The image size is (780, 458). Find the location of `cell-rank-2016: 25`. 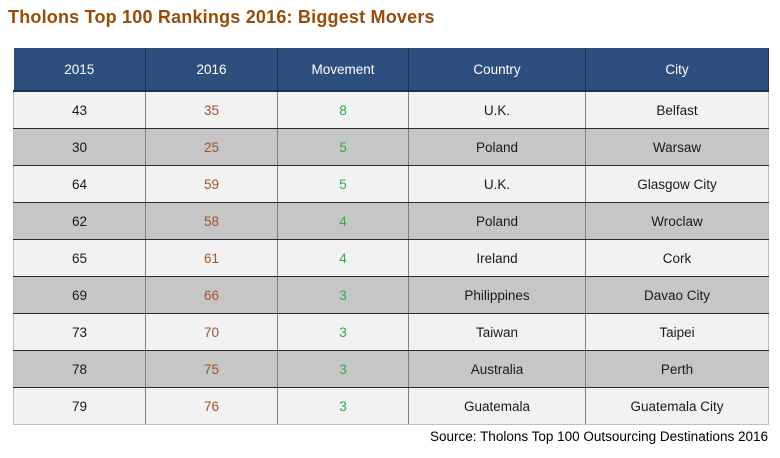

cell-rank-2016: 25 is located at coordinates (211, 147).